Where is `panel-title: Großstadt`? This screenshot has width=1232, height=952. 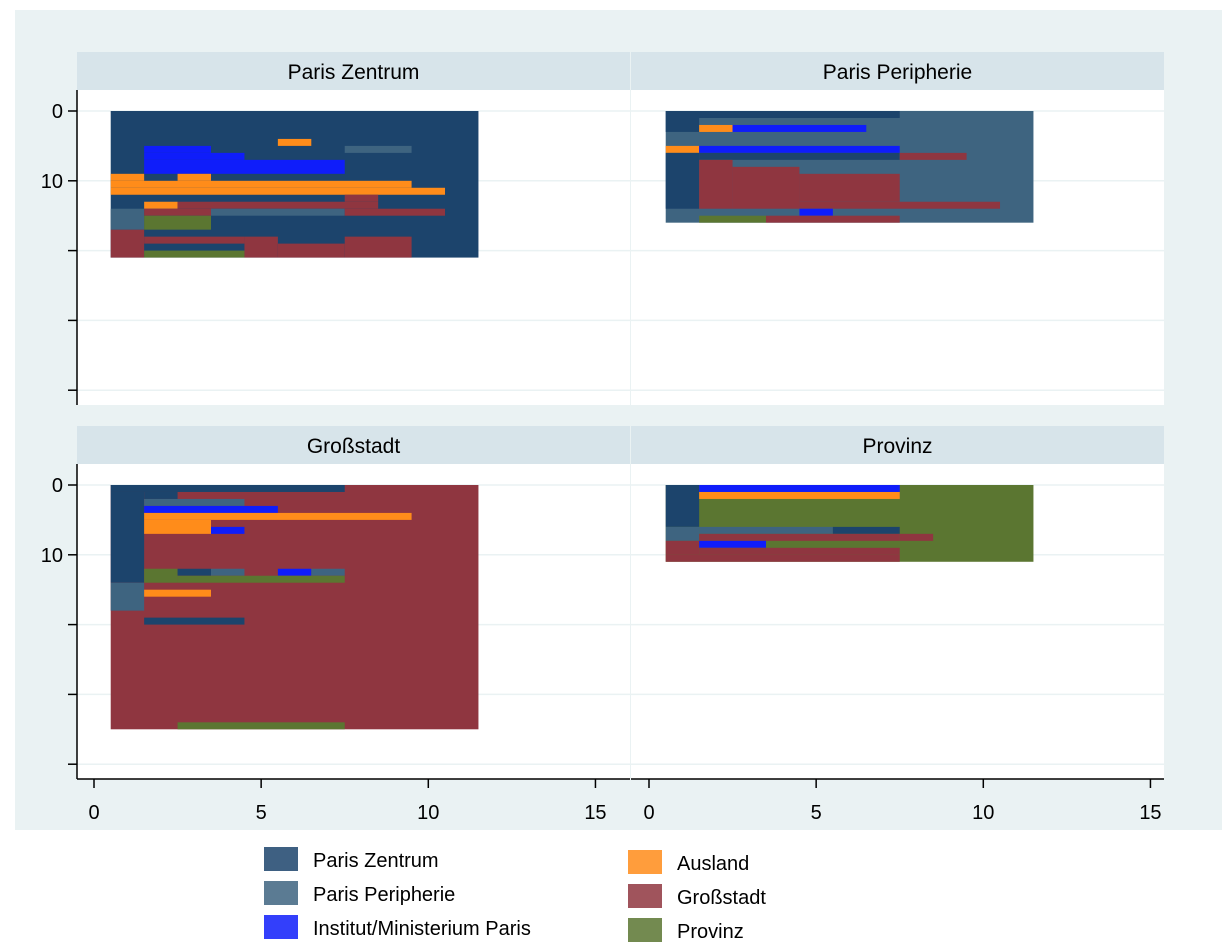
panel-title: Großstadt is located at coordinates (354, 446).